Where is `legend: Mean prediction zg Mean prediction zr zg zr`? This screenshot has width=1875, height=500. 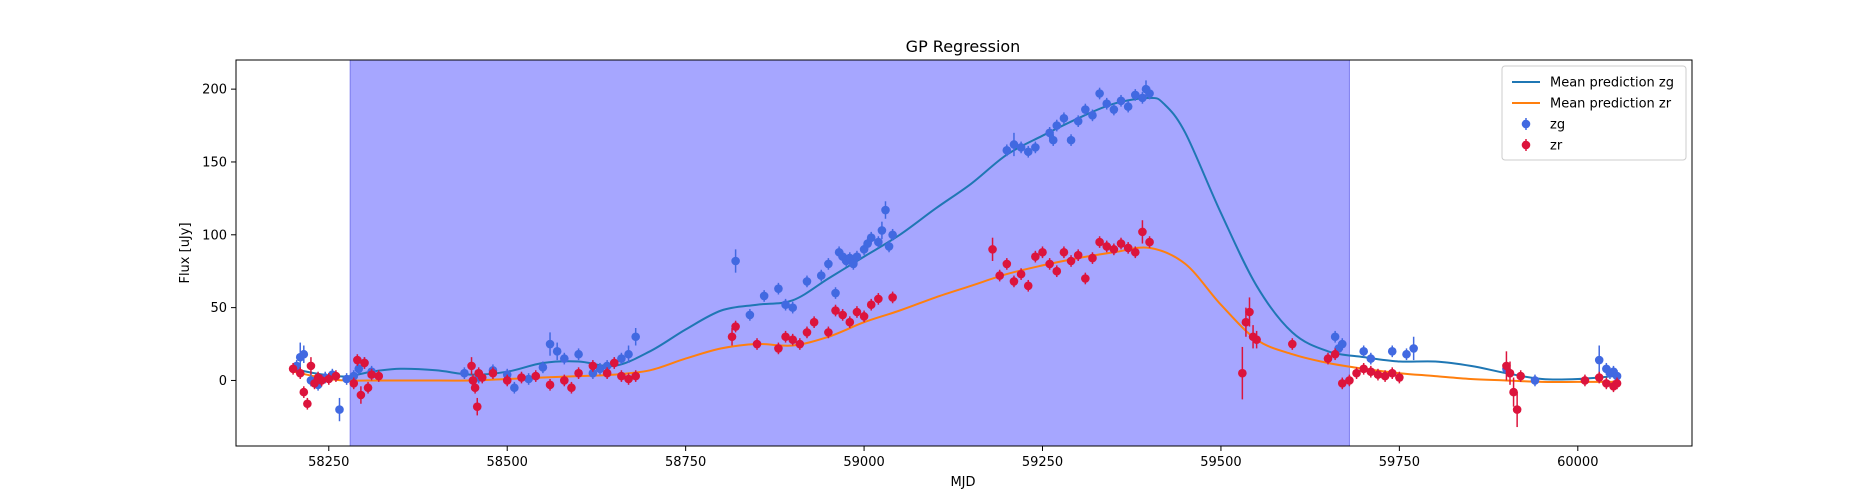 legend: Mean prediction zg Mean prediction zr zg zr is located at coordinates (1594, 113).